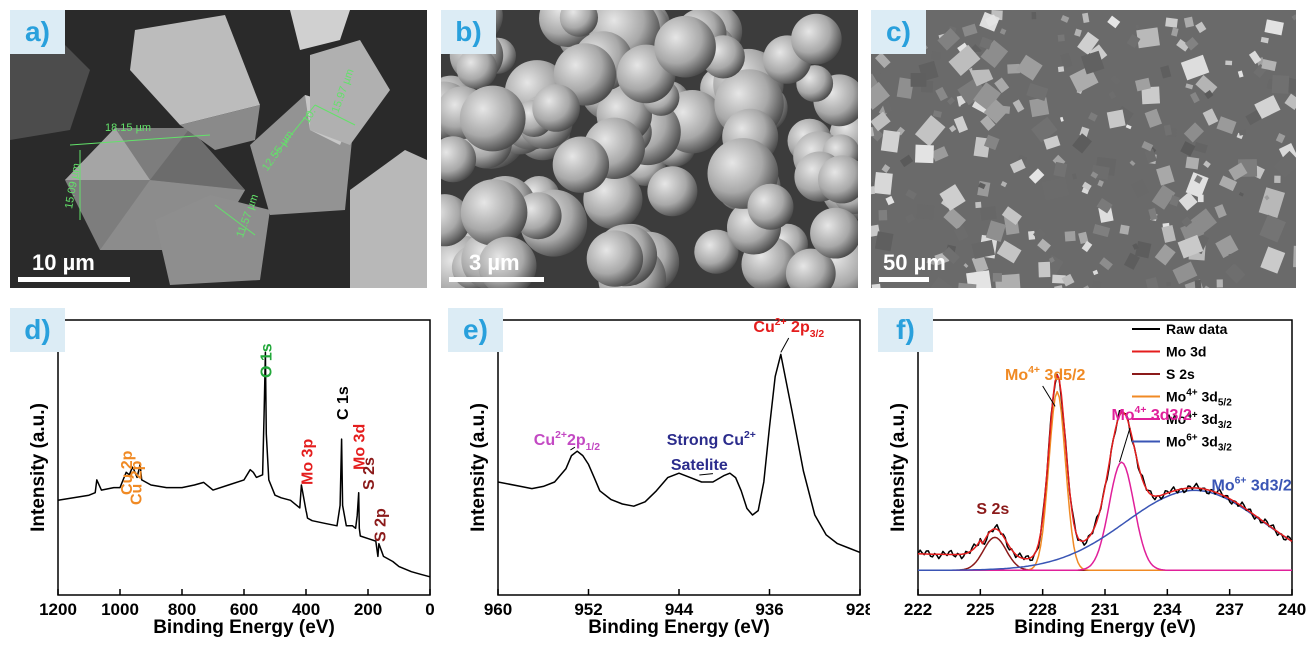  I want to click on x-tick-label: 228, so click(1042, 609).